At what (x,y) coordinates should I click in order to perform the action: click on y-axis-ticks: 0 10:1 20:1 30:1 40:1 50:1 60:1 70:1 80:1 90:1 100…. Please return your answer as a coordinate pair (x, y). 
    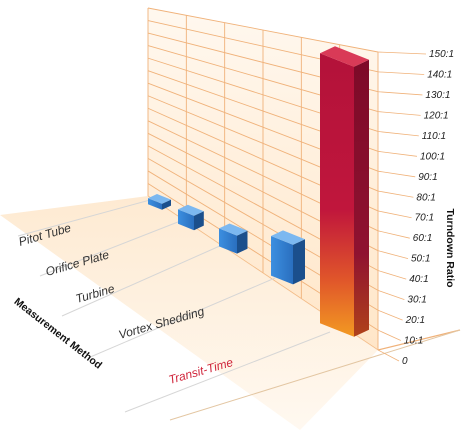
    Looking at the image, I should click on (415, 208).